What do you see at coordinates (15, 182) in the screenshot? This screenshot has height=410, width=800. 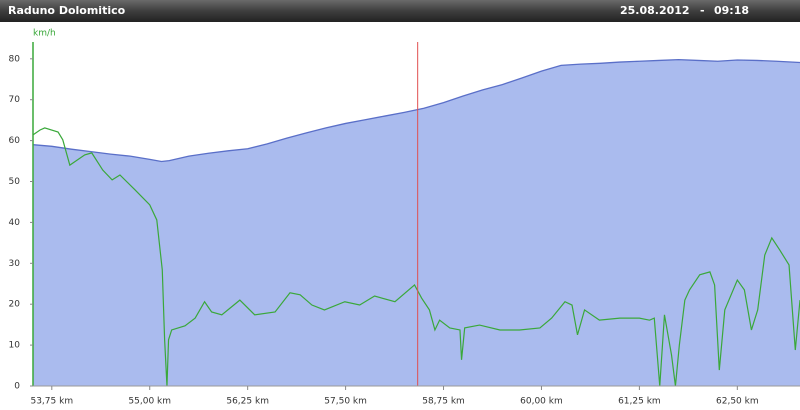 I see `y-tick-label: 50` at bounding box center [15, 182].